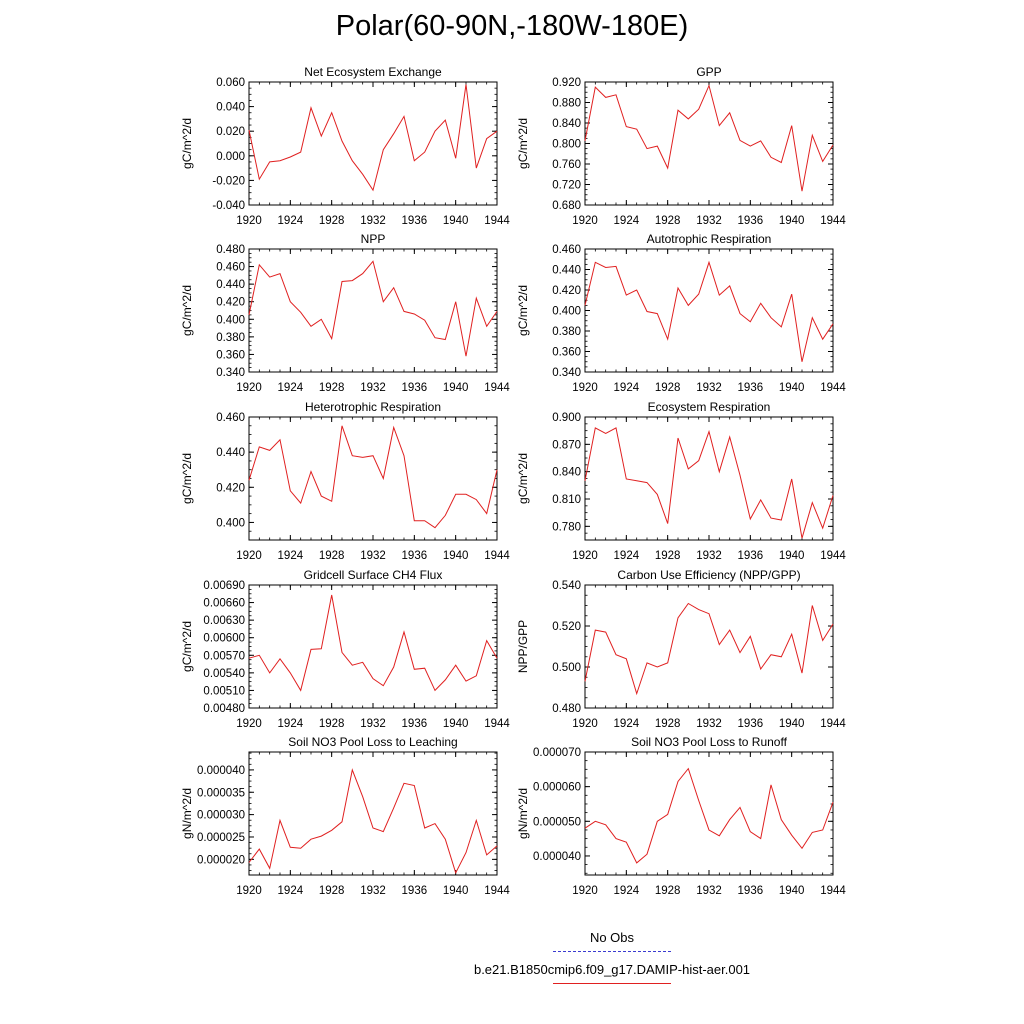 This screenshot has height=1024, width=1024. I want to click on y-tick-label: 0.00480, so click(224, 709).